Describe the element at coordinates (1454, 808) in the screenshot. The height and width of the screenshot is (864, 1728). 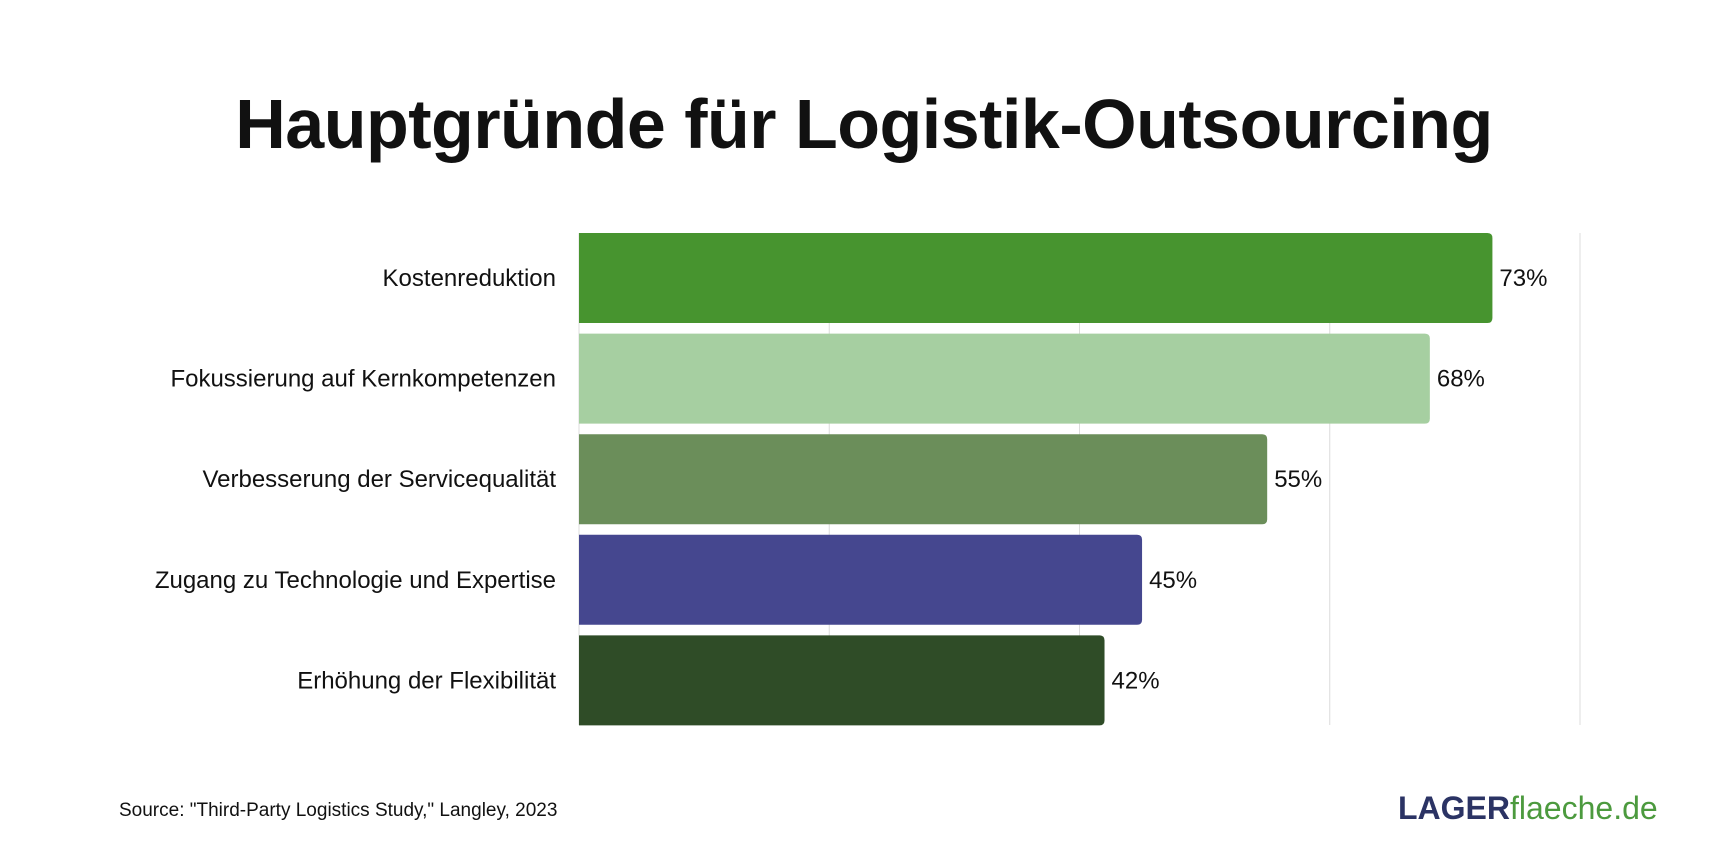
I see `logo-part1: LAGER` at that location.